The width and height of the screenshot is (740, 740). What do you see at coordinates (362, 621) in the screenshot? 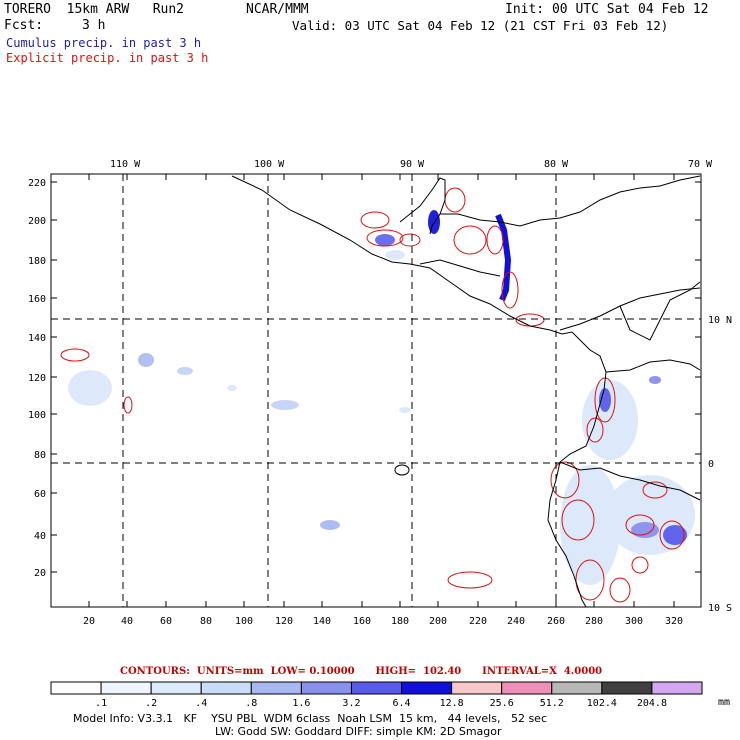
I see `x-tick: 160` at bounding box center [362, 621].